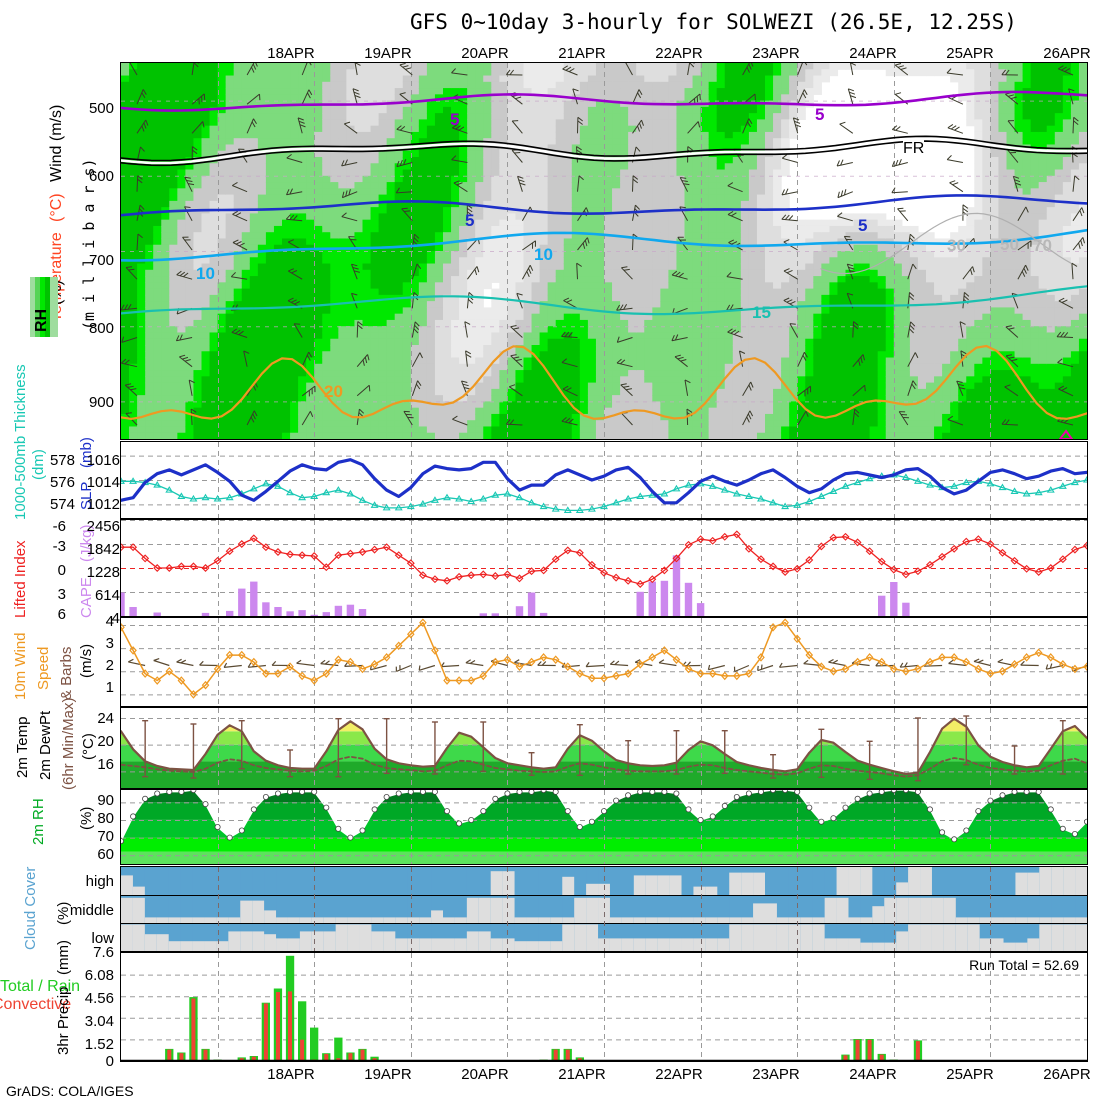  Describe the element at coordinates (914, 149) in the screenshot. I see `freezing-level-label: FR` at that location.